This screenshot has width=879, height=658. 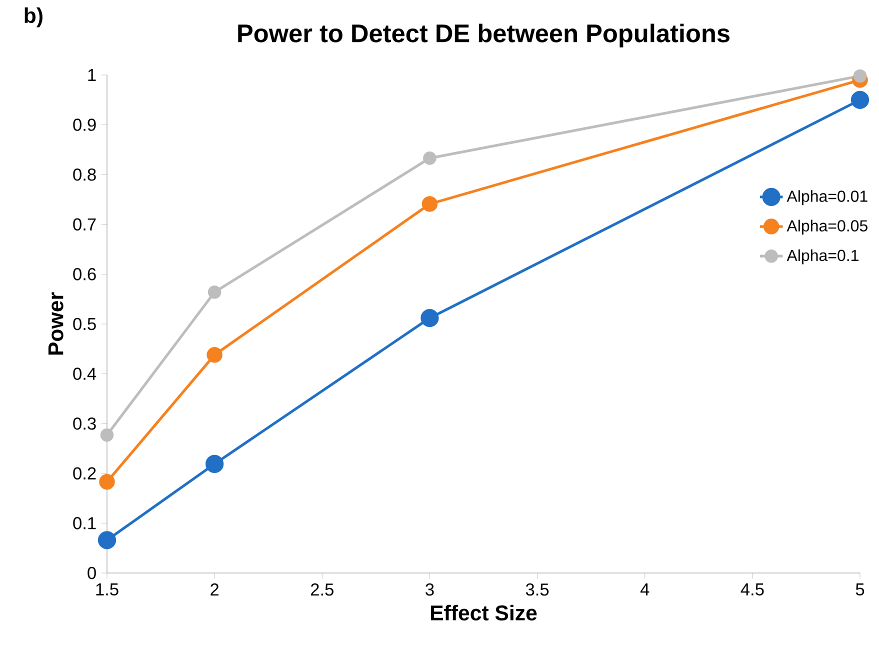 What do you see at coordinates (483, 612) in the screenshot?
I see `x-axis-title: Effect Size` at bounding box center [483, 612].